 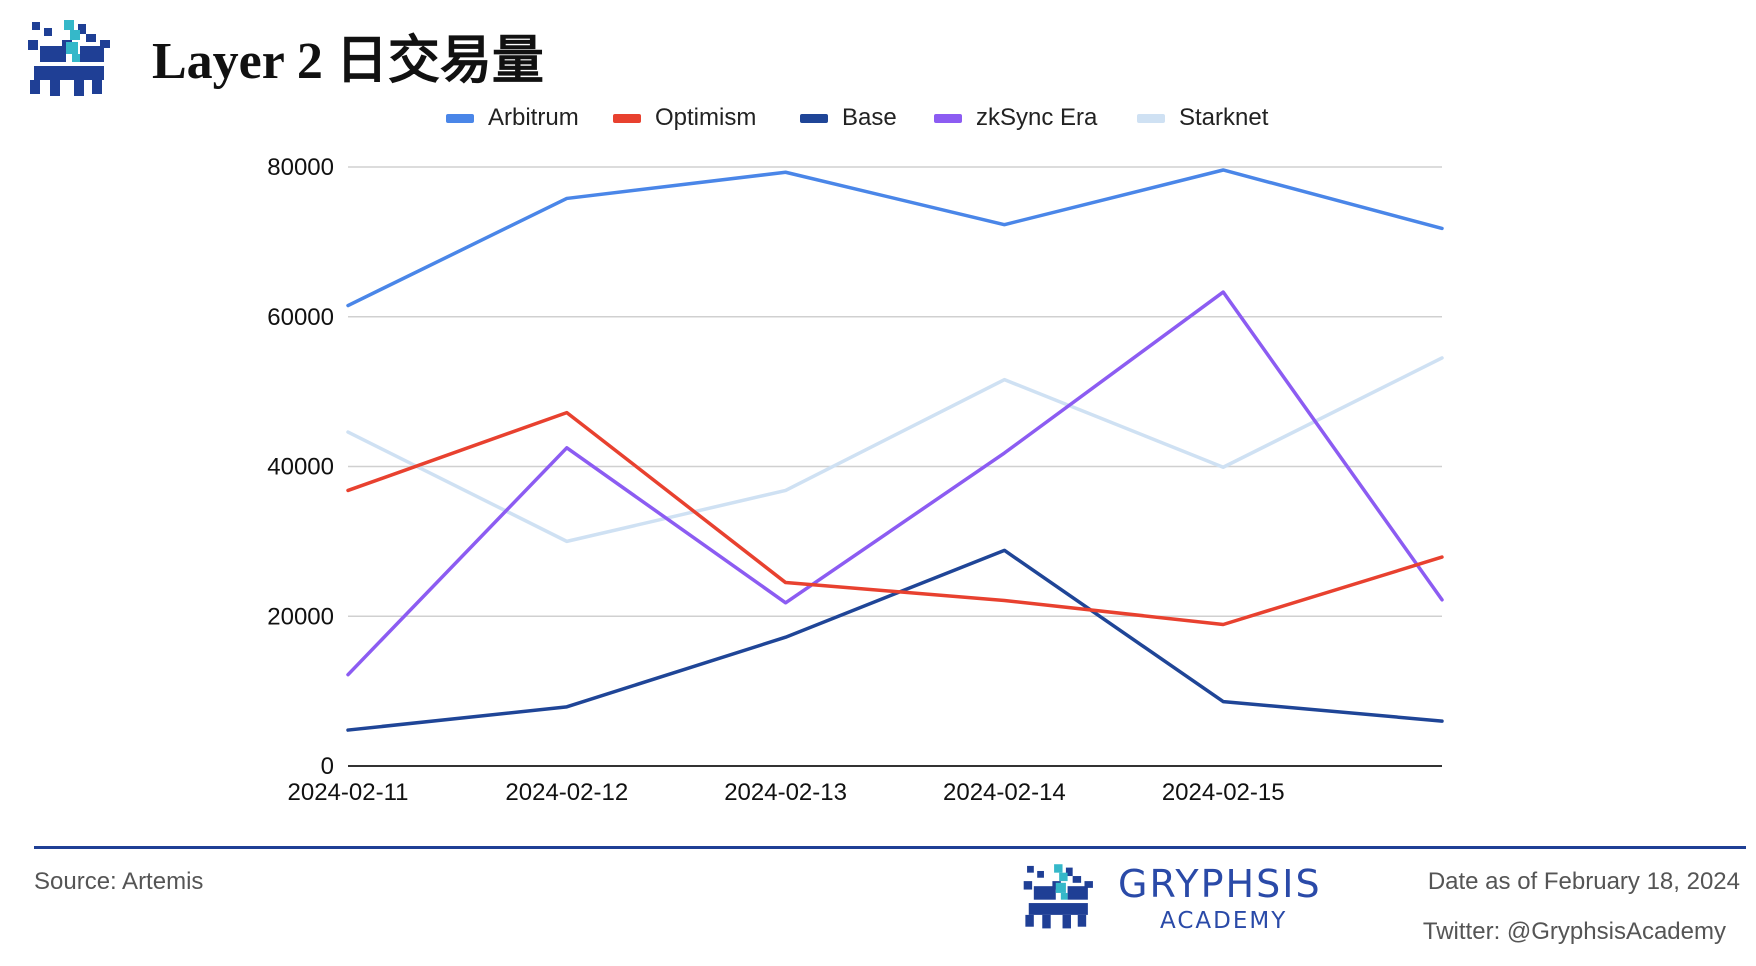 What do you see at coordinates (1004, 792) in the screenshot?
I see `x-tick-label: 2024-02-14` at bounding box center [1004, 792].